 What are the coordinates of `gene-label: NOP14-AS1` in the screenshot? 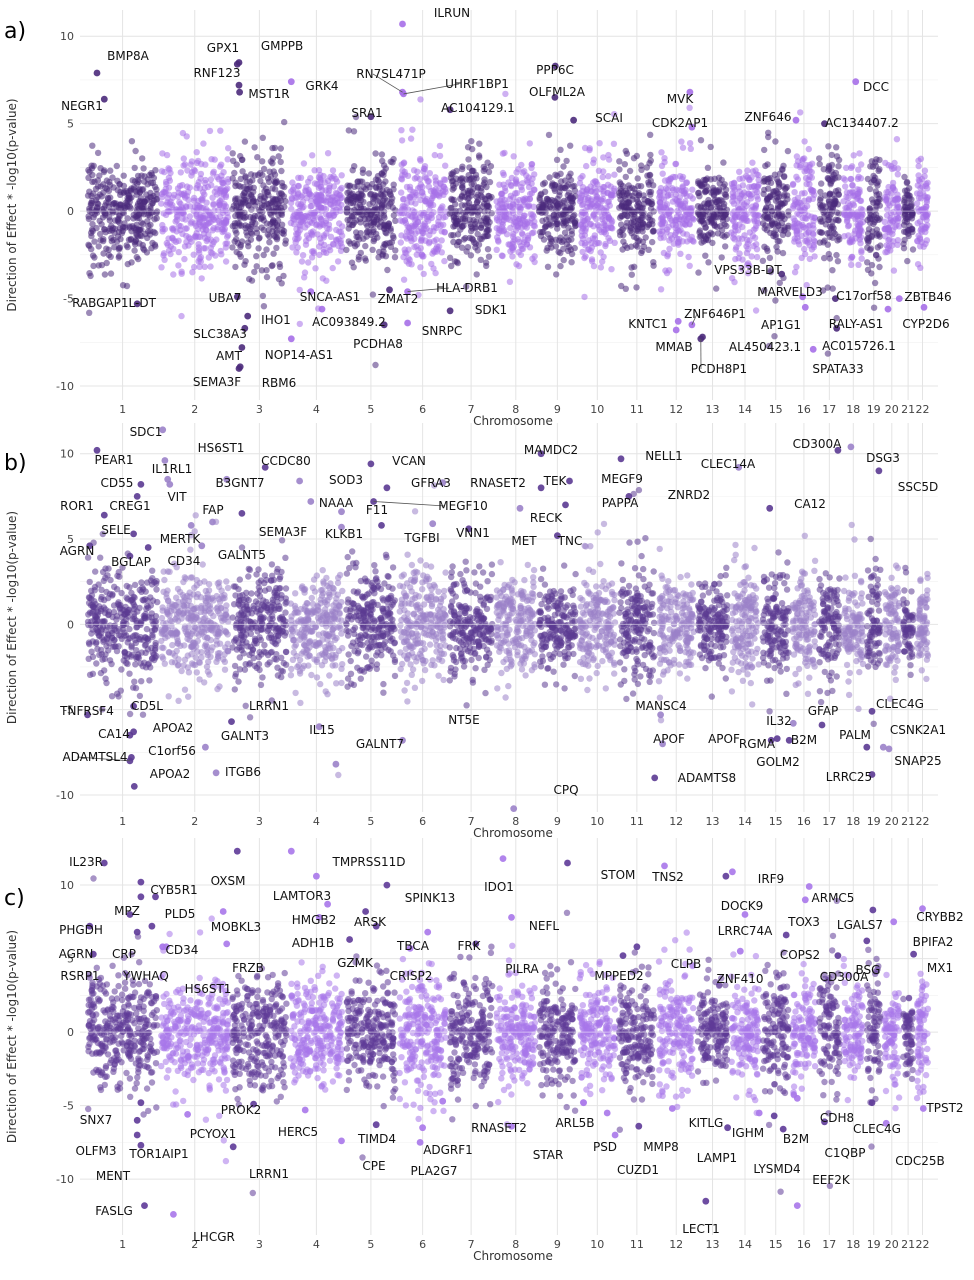 It's located at (299, 355).